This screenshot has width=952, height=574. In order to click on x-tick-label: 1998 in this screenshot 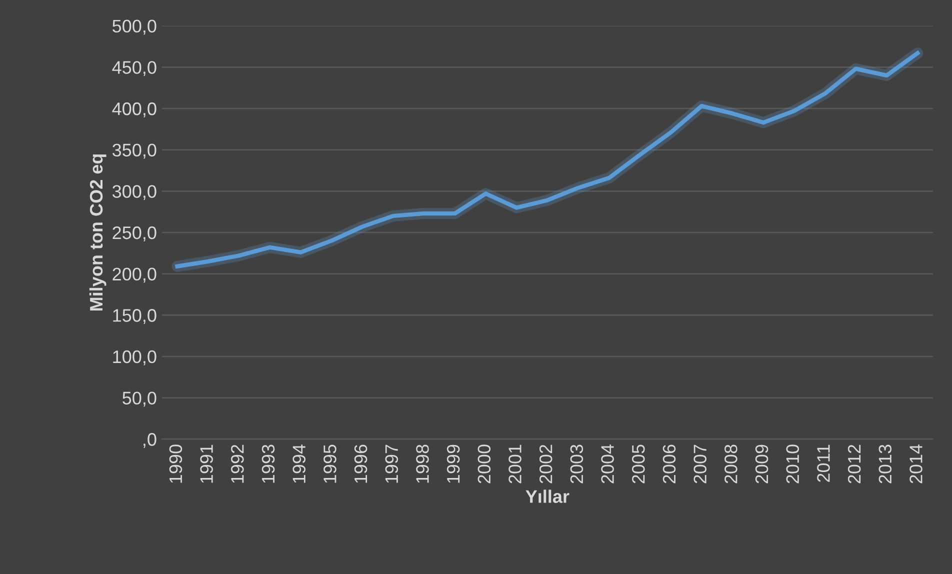, I will do `click(422, 463)`.